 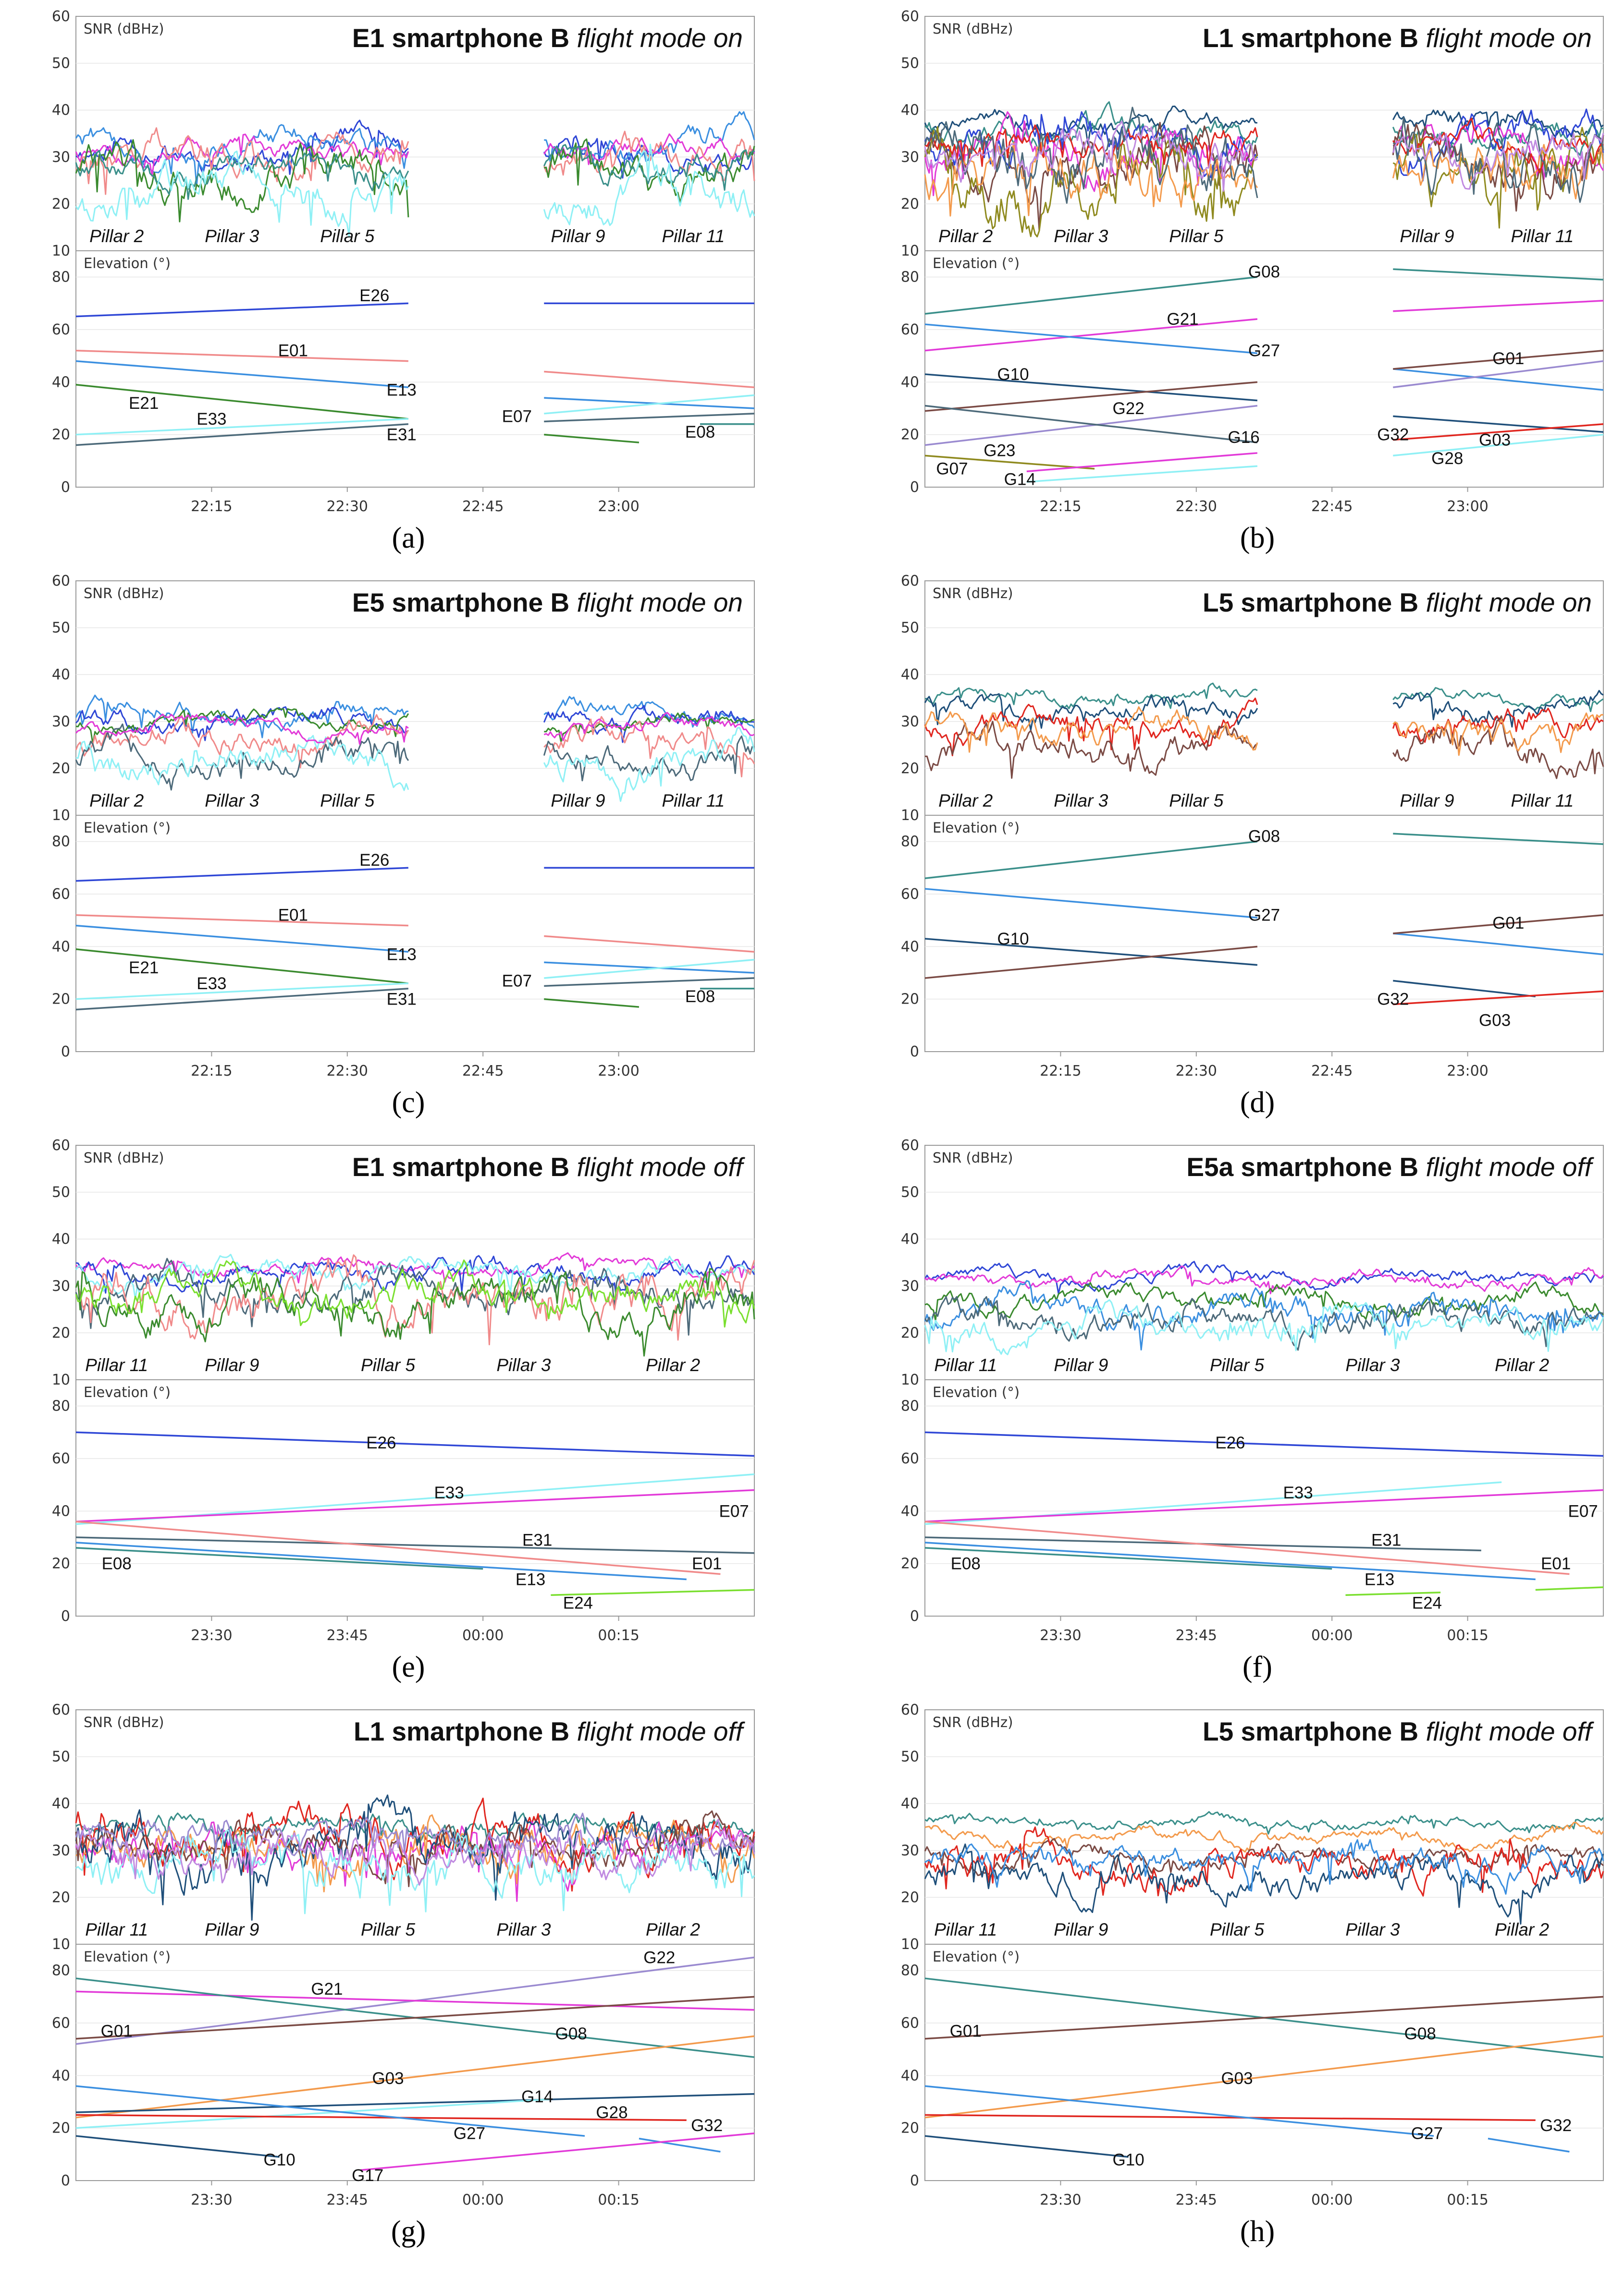 I want to click on panel-title: E5a smartphone B flight mode off, so click(x=1390, y=1167).